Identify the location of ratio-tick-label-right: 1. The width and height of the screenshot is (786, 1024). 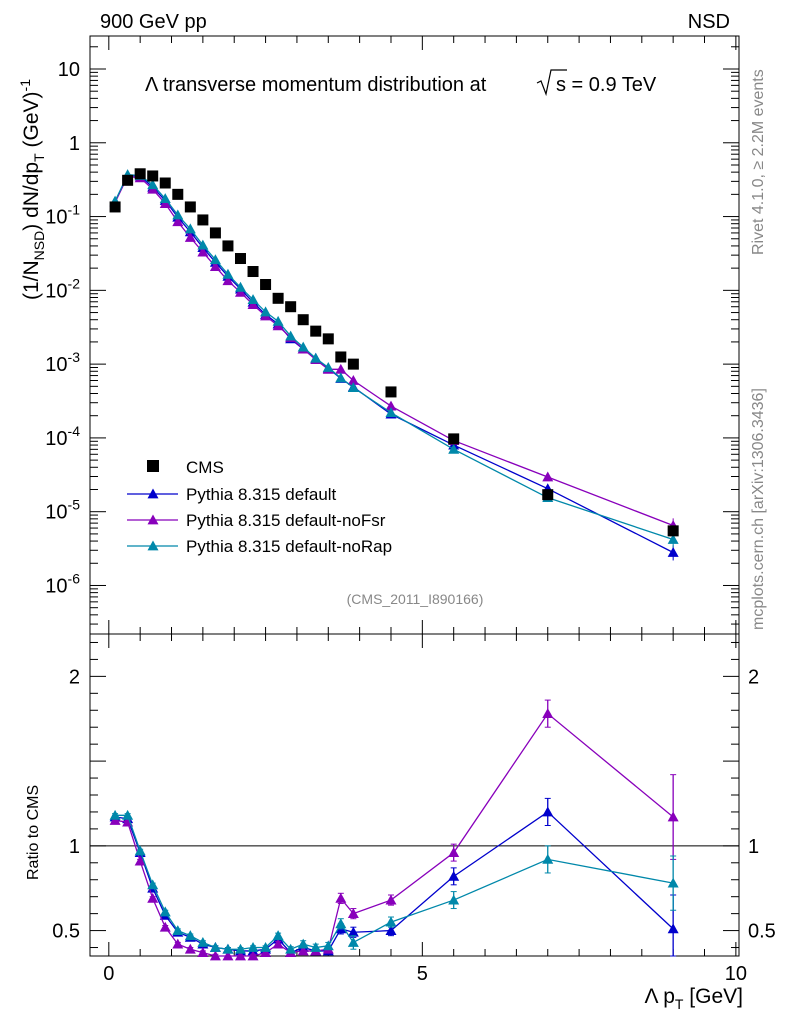
(753, 847).